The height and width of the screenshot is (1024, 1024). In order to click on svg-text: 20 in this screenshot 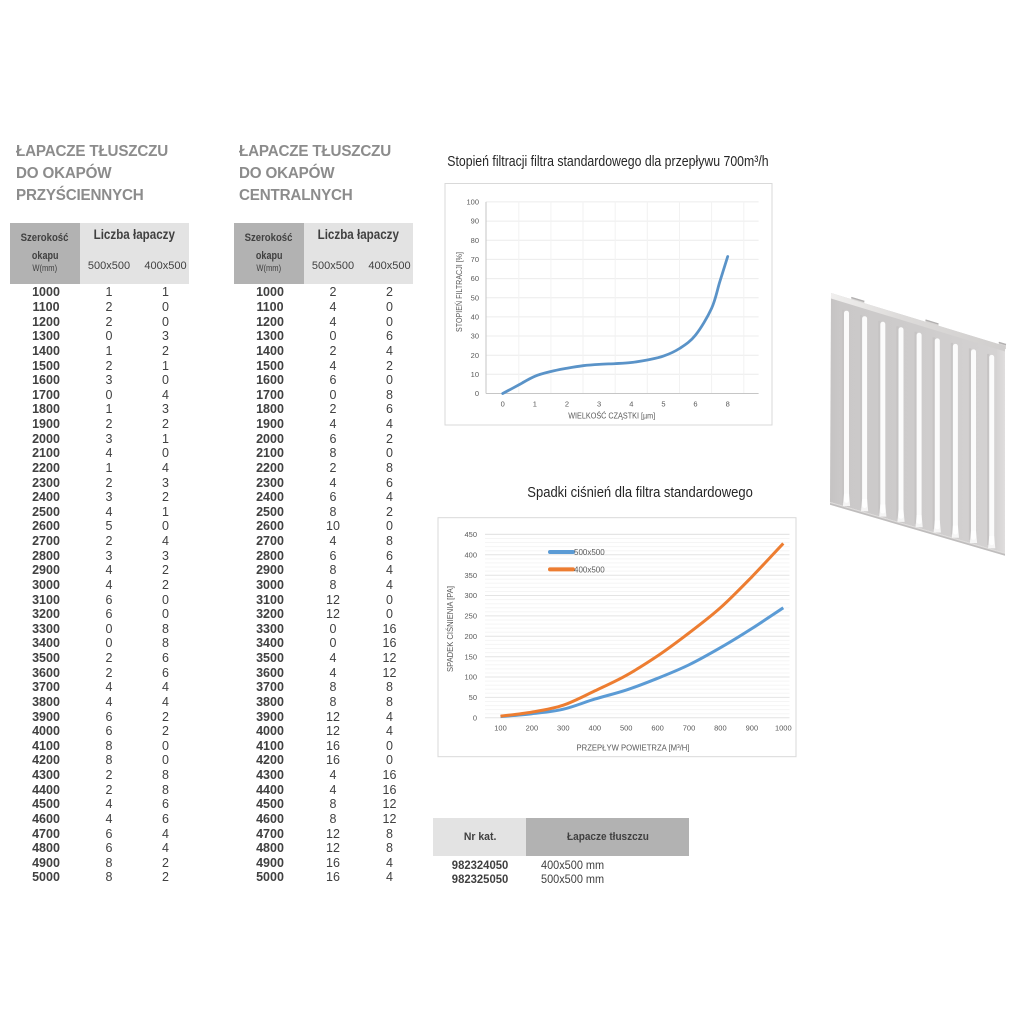, I will do `click(475, 355)`.